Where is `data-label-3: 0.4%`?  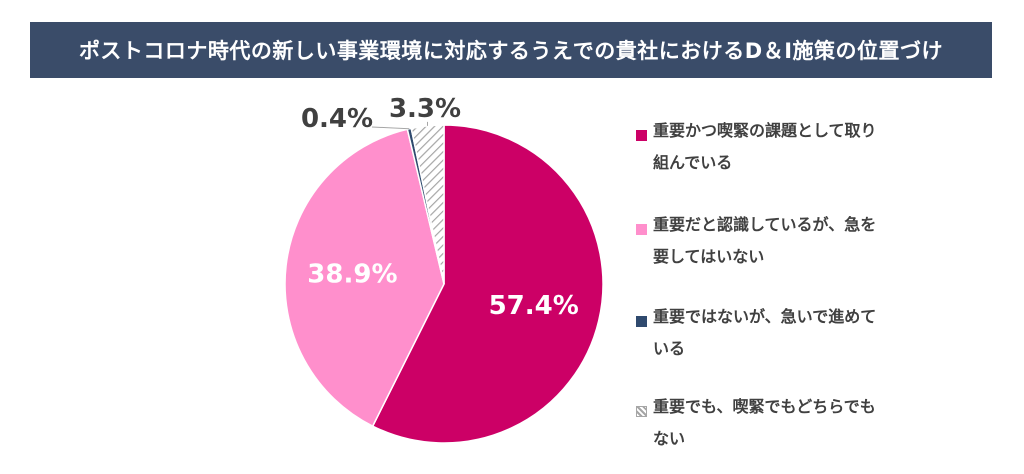
data-label-3: 0.4% is located at coordinates (337, 119).